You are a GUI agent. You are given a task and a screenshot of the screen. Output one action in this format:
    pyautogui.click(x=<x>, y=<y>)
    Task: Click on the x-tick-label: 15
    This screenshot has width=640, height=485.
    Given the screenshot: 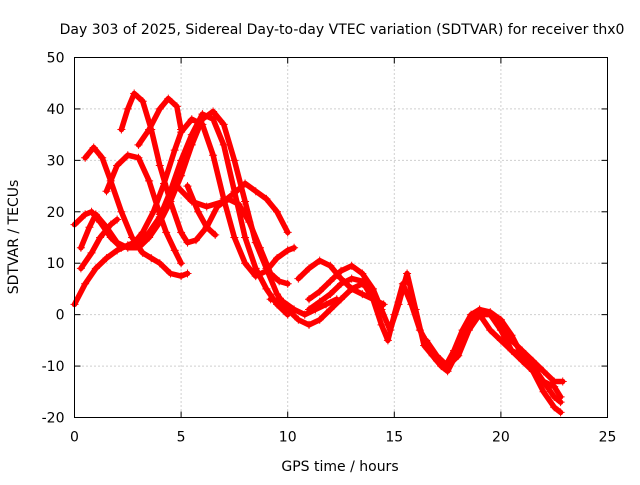 What is the action you would take?
    pyautogui.click(x=394, y=438)
    